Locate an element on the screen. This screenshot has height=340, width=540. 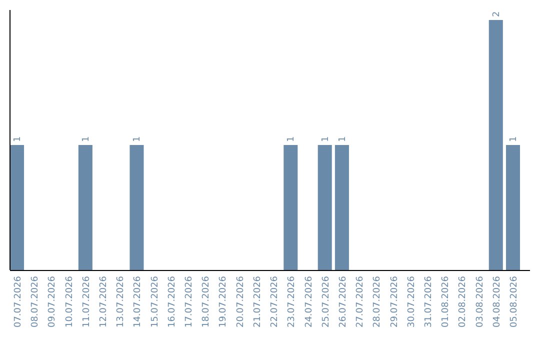
data-label: 2 is located at coordinates (497, 14).